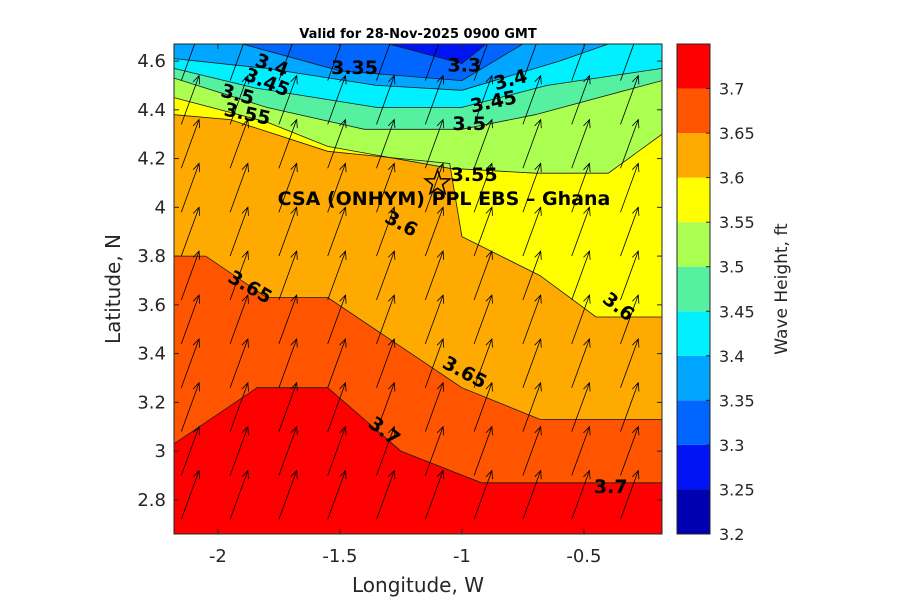 The image size is (900, 600). What do you see at coordinates (465, 65) in the screenshot?
I see `contour-label: 3.3` at bounding box center [465, 65].